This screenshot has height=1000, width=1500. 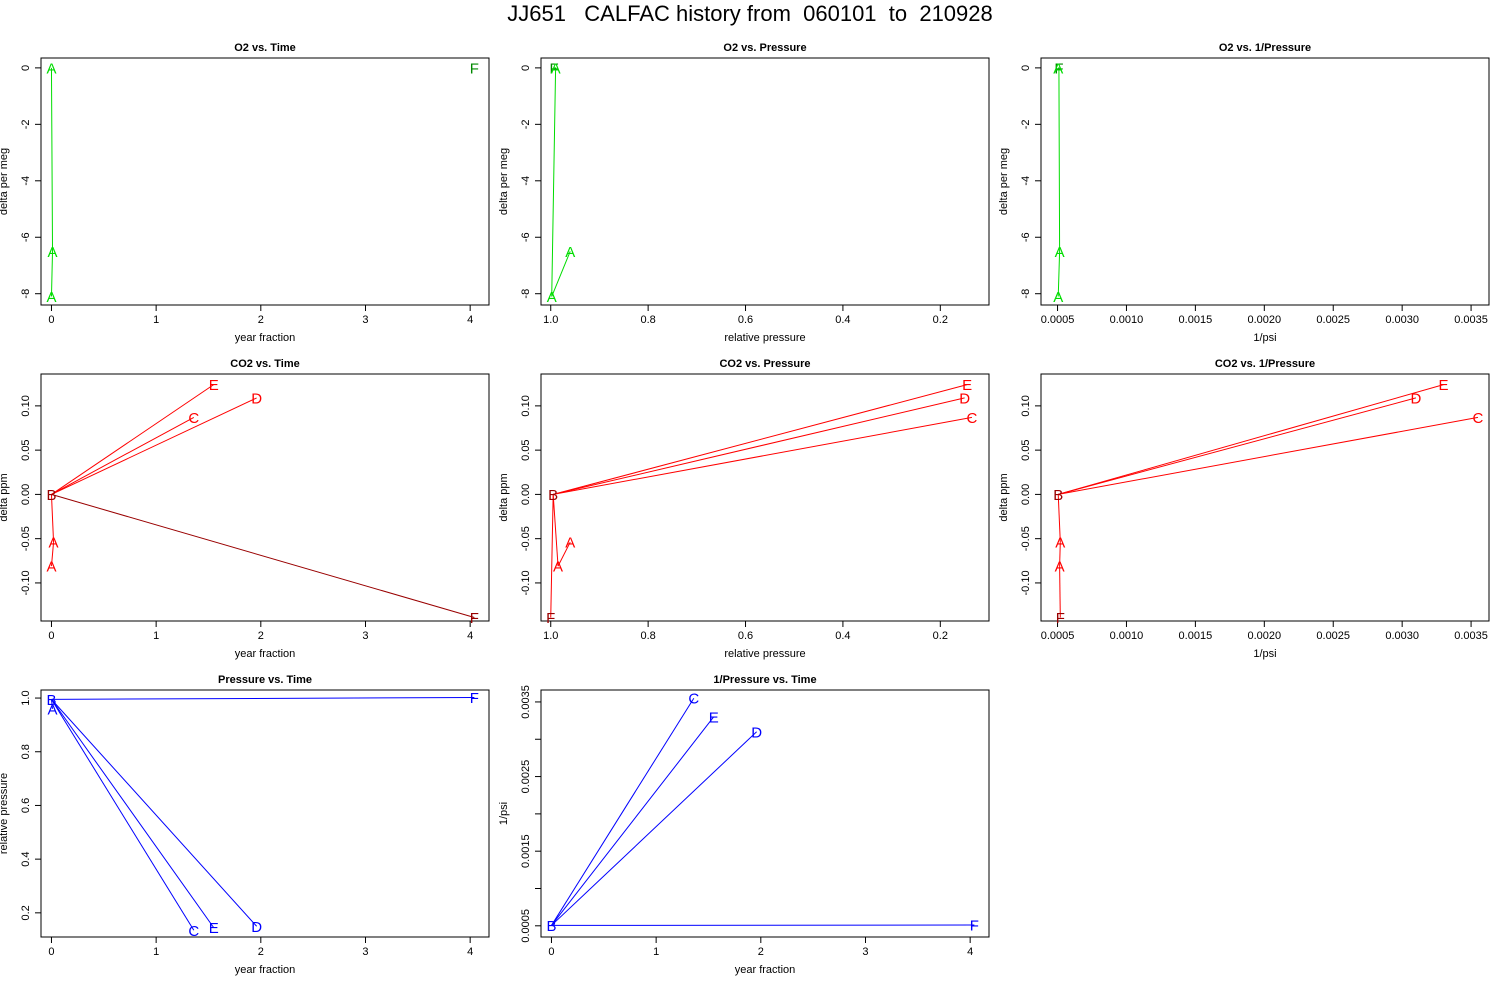 What do you see at coordinates (526, 702) in the screenshot?
I see `y-tick-label: 0.0035` at bounding box center [526, 702].